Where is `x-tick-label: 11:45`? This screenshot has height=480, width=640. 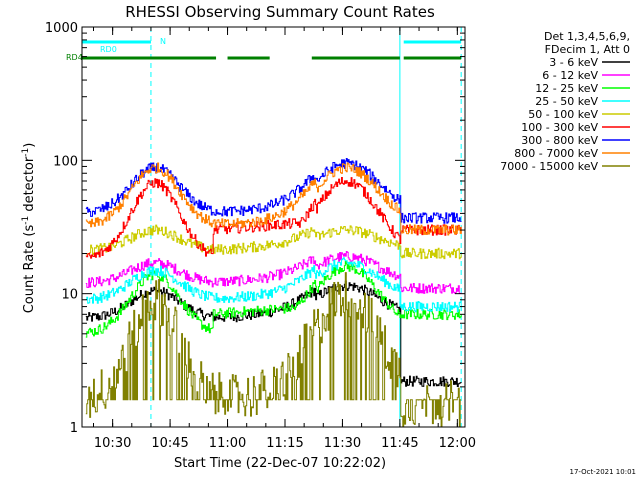
x-tick-label: 11:45 is located at coordinates (399, 443).